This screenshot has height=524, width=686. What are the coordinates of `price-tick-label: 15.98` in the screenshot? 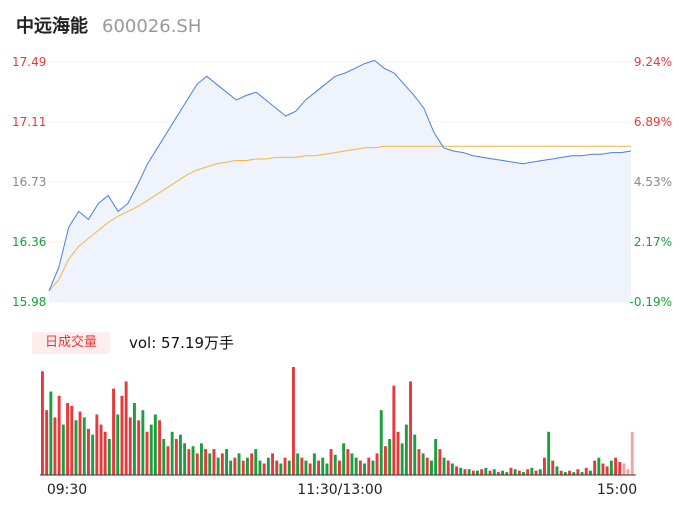 It's located at (29, 302).